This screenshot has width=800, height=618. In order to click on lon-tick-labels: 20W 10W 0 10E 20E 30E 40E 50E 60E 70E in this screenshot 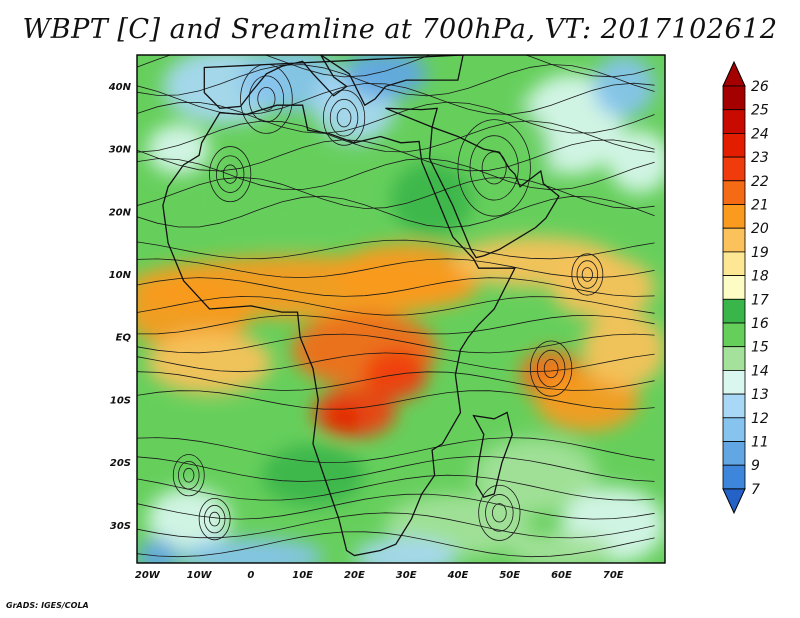, I will do `click(379, 575)`.